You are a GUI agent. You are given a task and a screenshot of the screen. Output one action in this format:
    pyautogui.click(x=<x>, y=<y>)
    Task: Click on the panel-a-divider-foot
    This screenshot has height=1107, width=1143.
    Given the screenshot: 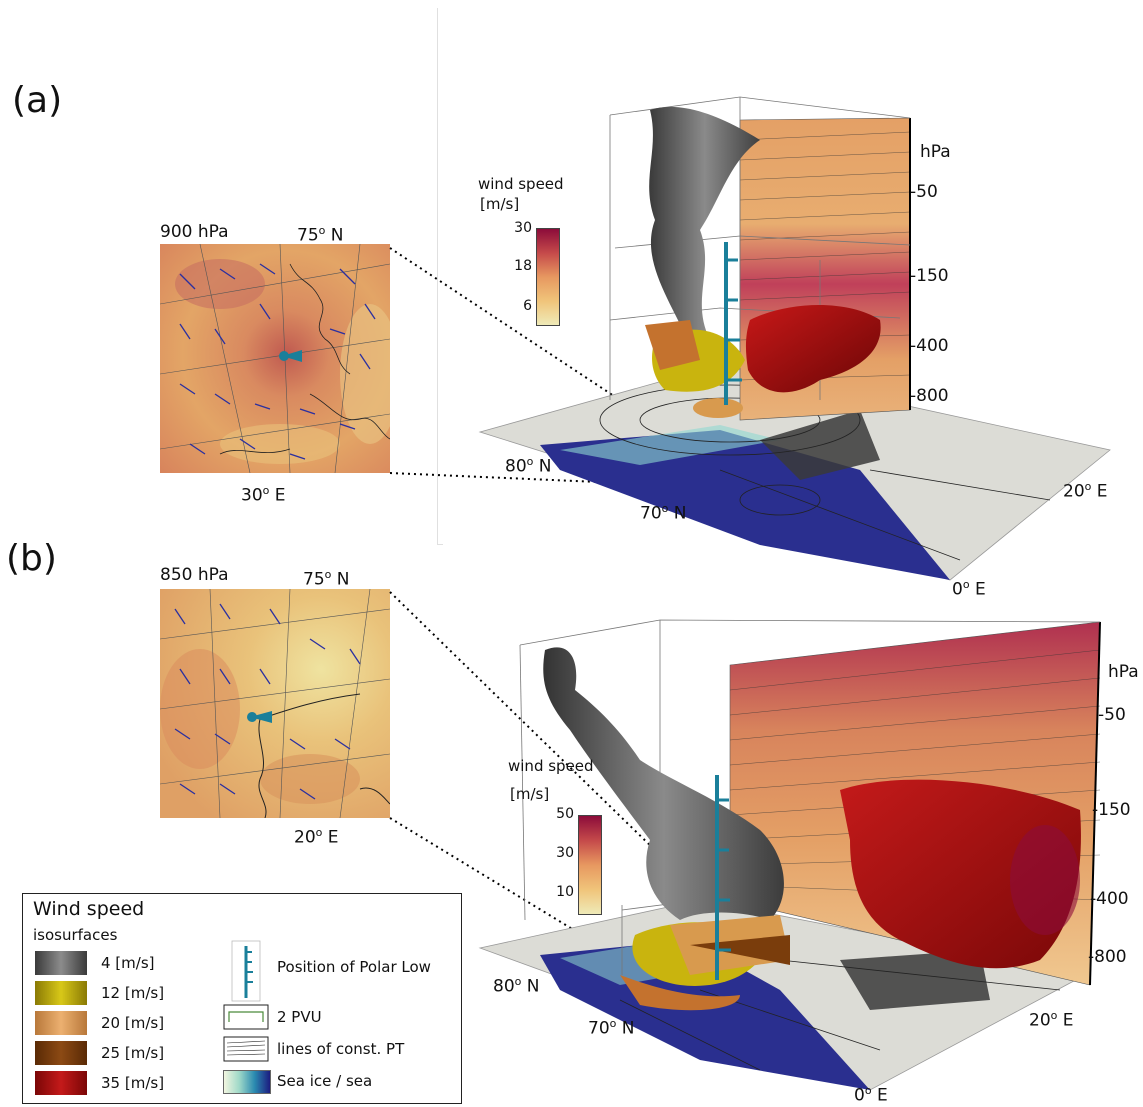 What is the action you would take?
    pyautogui.click(x=440, y=544)
    